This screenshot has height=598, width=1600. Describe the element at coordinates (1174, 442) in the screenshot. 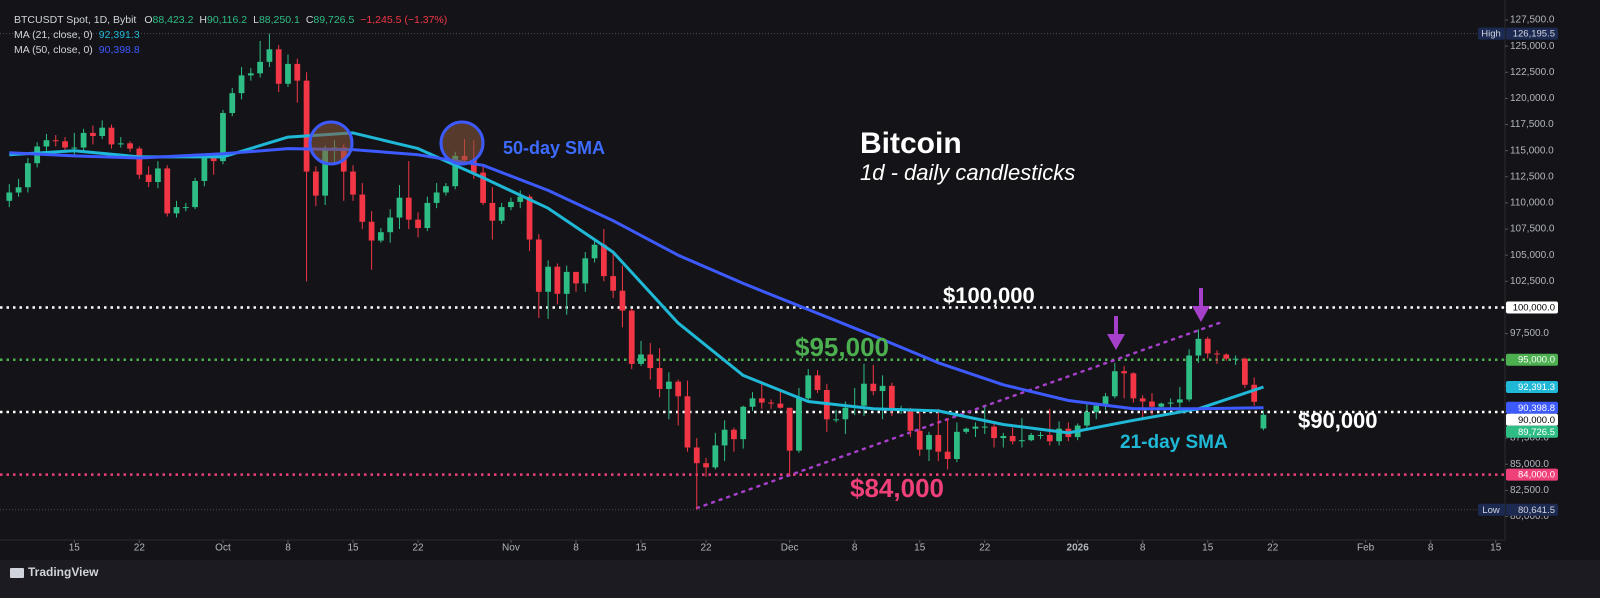

I see `annotation: 21-day SMA` at that location.